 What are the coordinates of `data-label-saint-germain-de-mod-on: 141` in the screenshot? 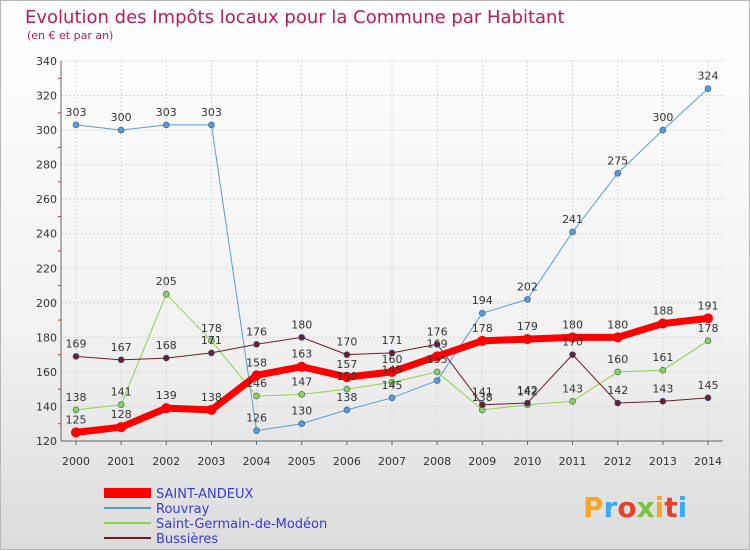 It's located at (121, 392).